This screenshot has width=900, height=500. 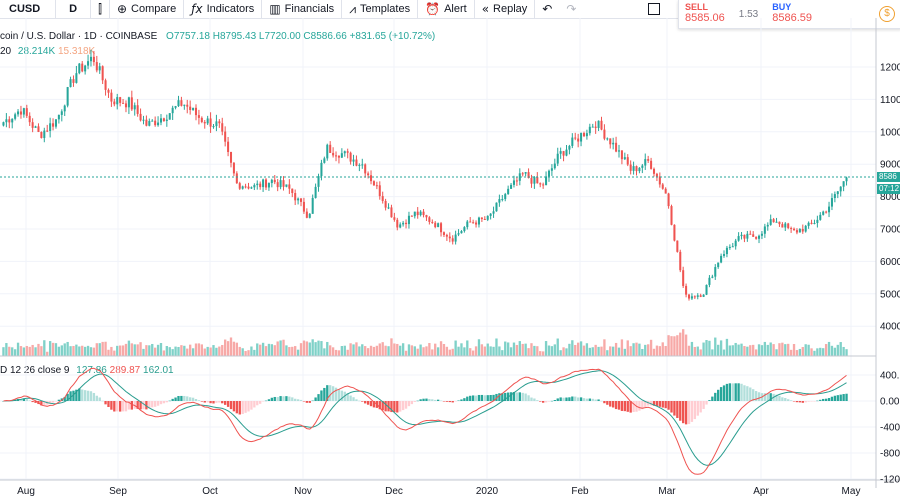 What do you see at coordinates (100, 9) in the screenshot?
I see `chart-type-button: ⫿` at bounding box center [100, 9].